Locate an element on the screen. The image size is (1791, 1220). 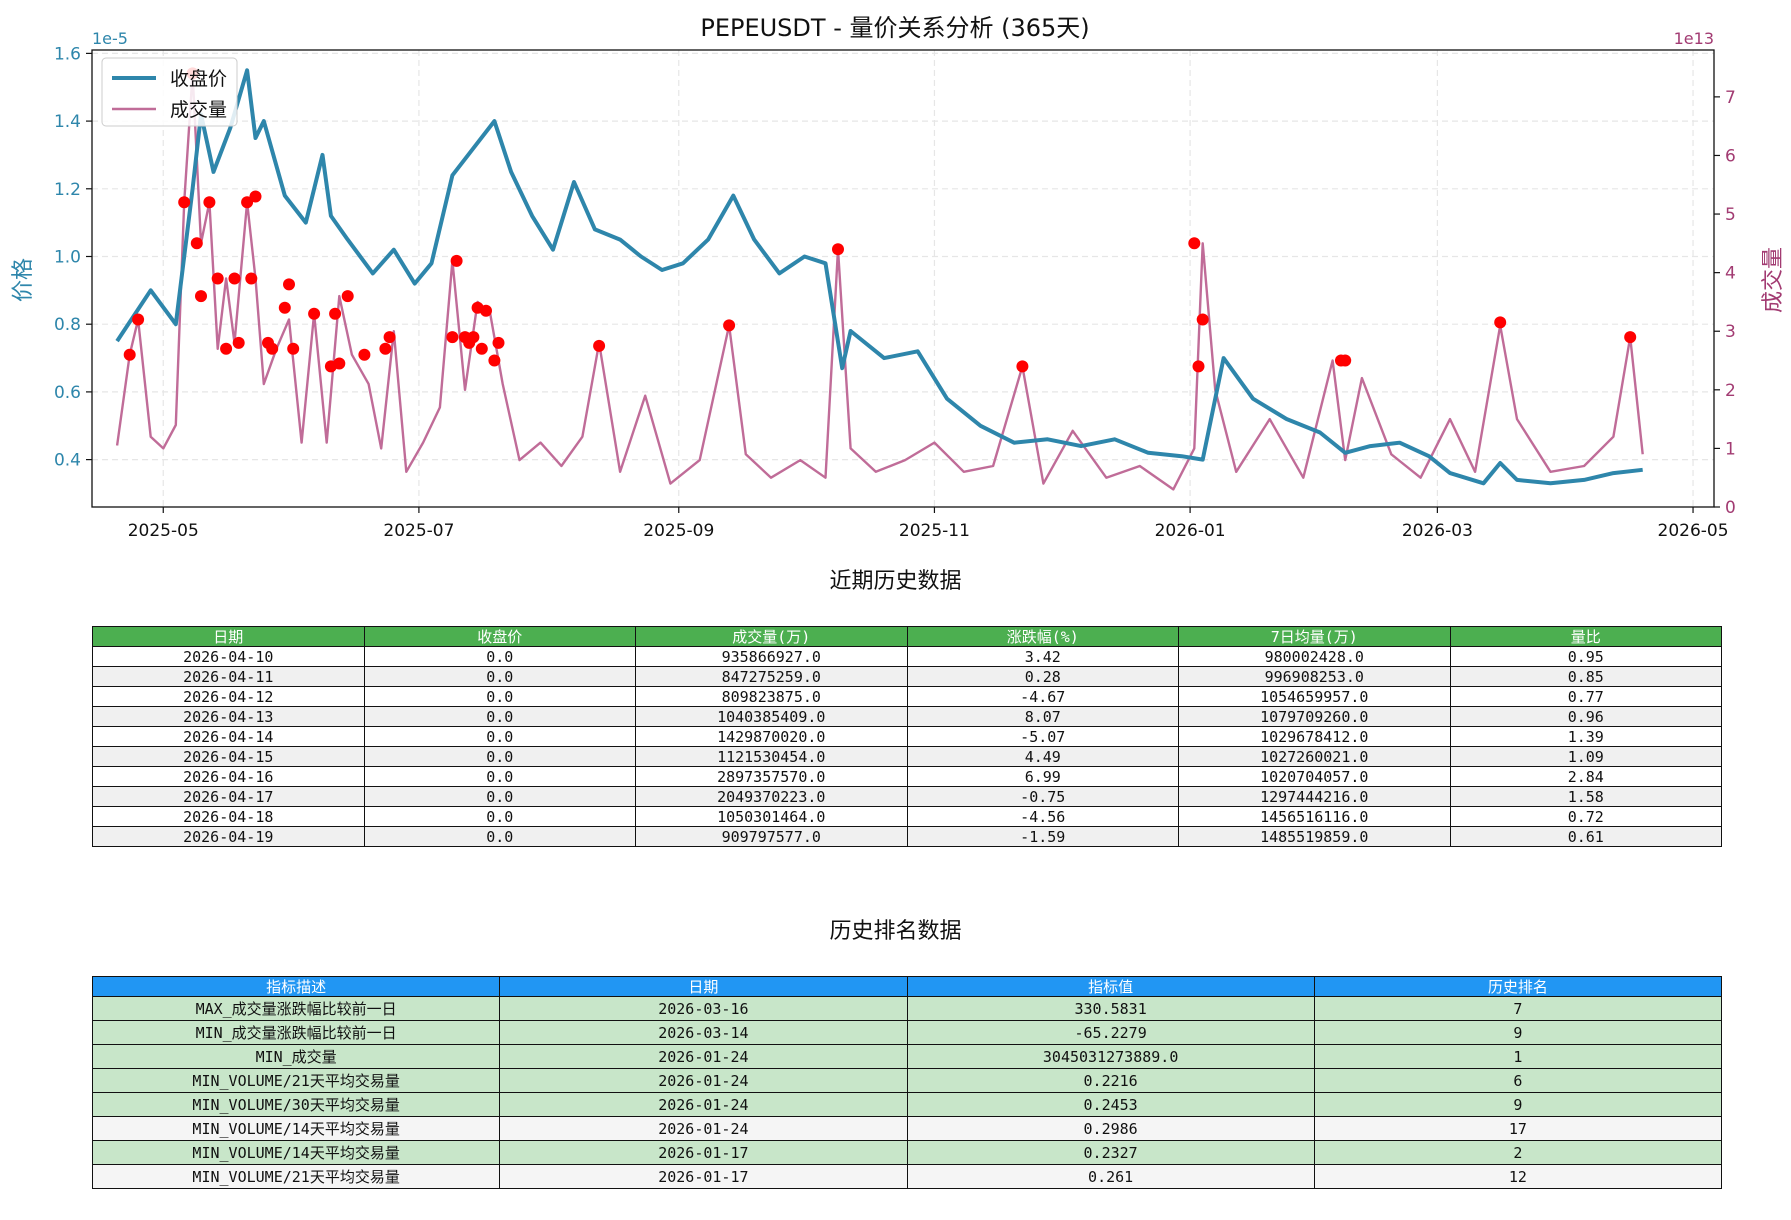
y-tick-label: 0.4 is located at coordinates (67, 461).